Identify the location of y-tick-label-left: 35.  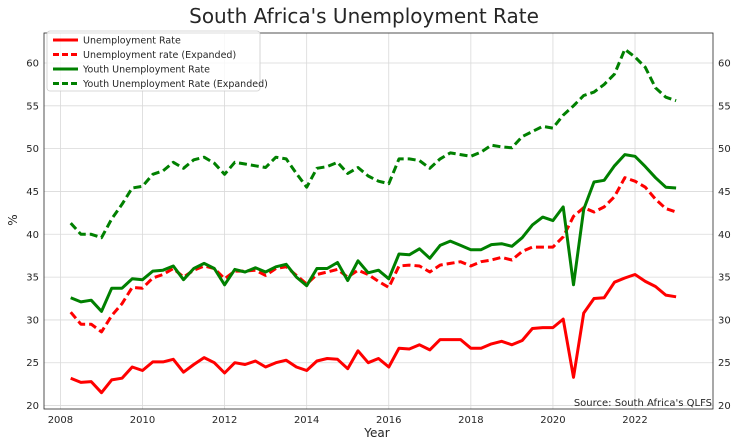
(32, 278).